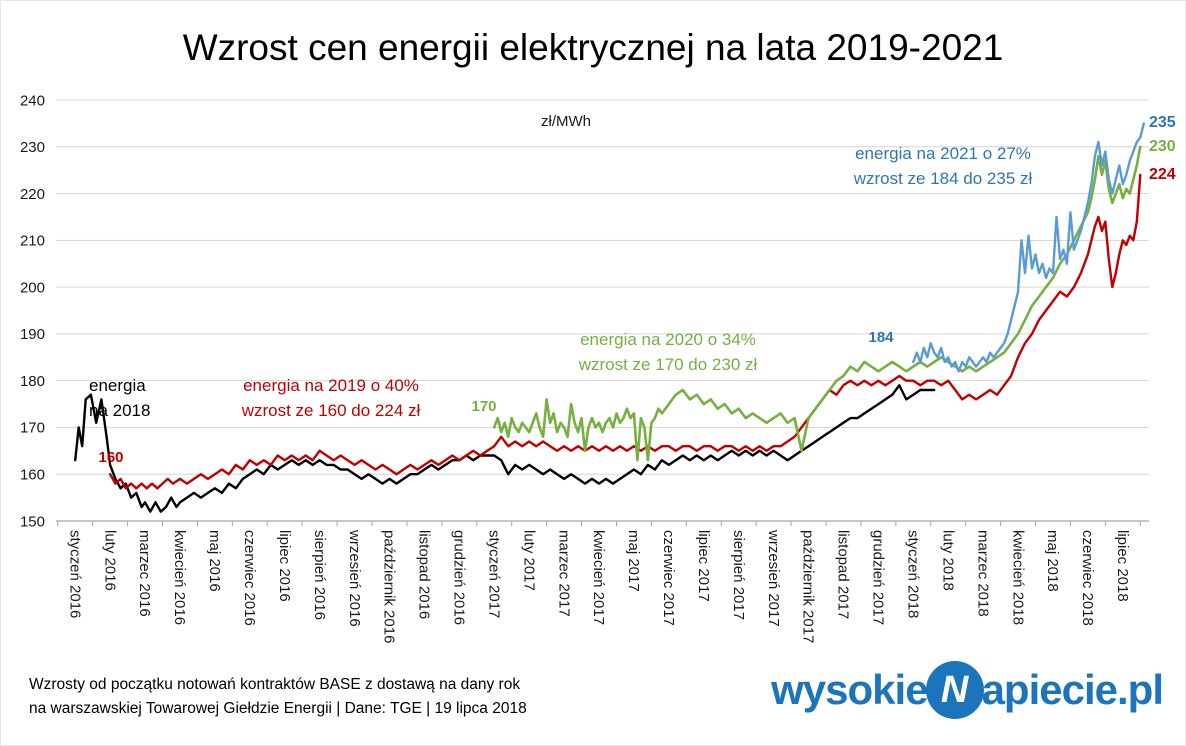 The width and height of the screenshot is (1186, 746). What do you see at coordinates (32, 521) in the screenshot?
I see `y-tick-label: 150` at bounding box center [32, 521].